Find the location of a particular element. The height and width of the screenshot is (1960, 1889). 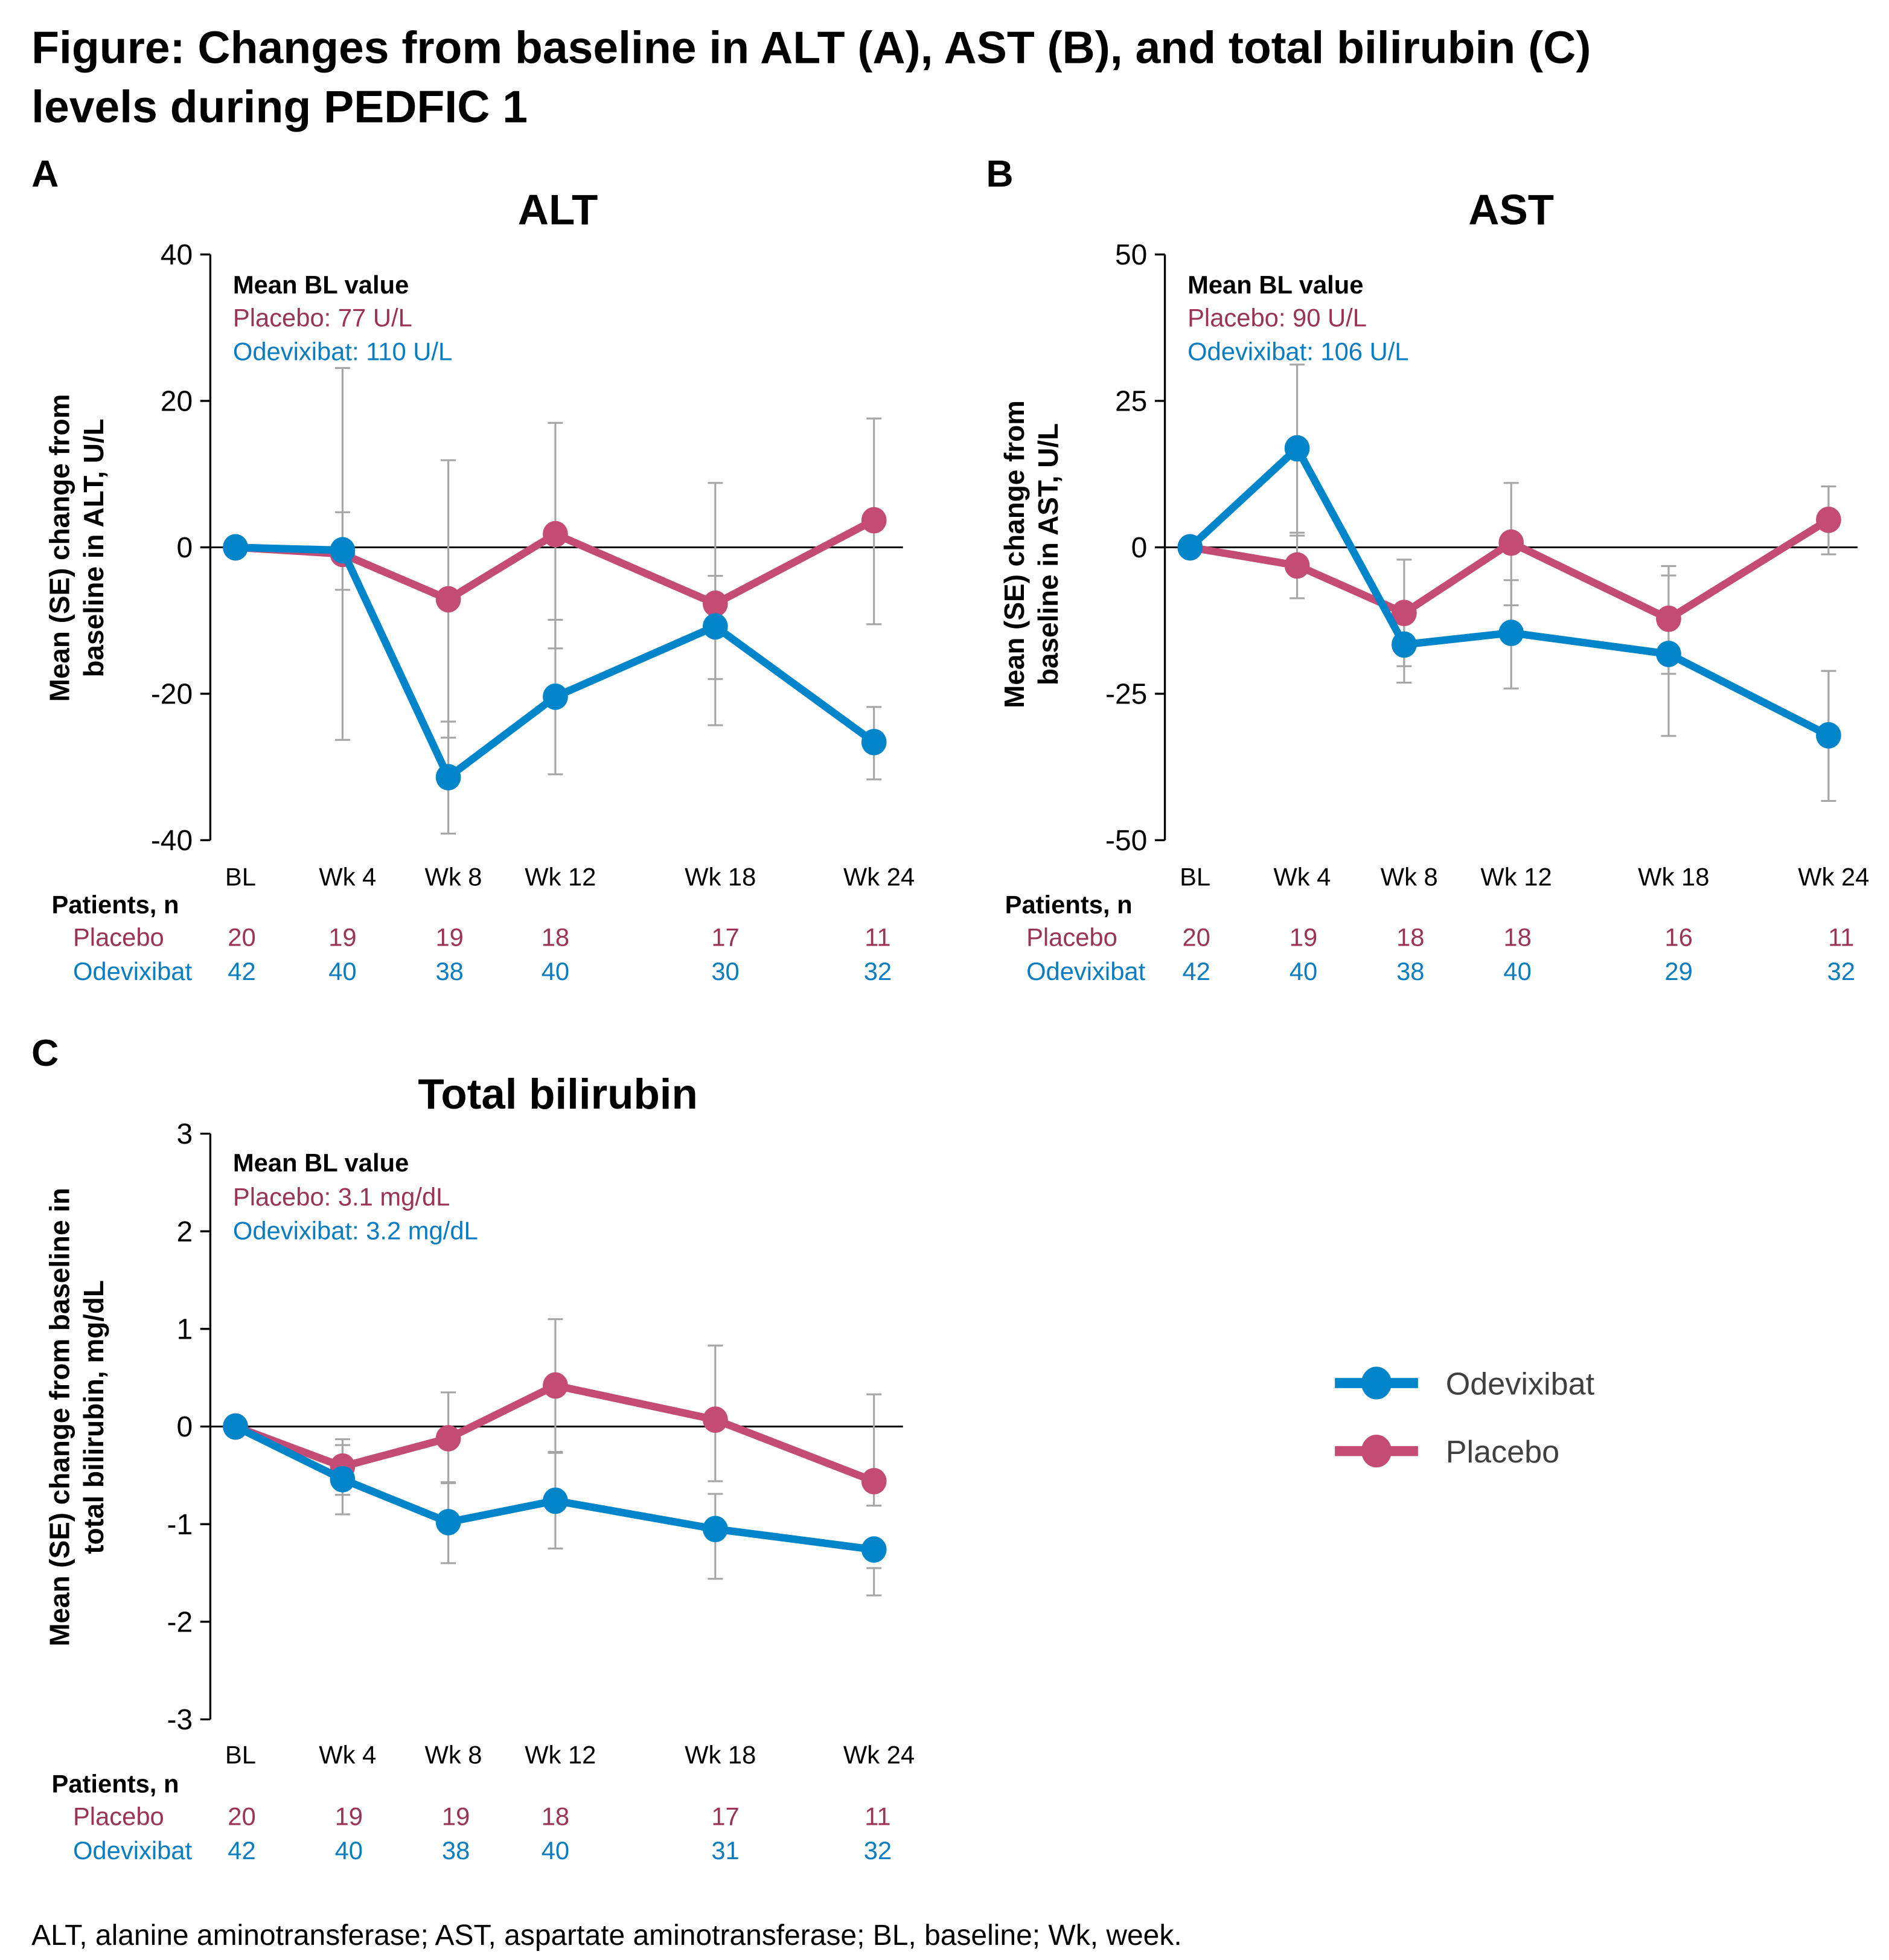

y-tick-label: -50 is located at coordinates (1126, 841).